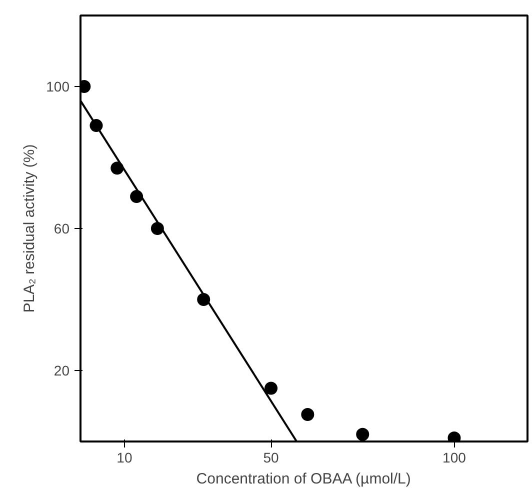  What do you see at coordinates (62, 370) in the screenshot?
I see `y-tick-label: 20` at bounding box center [62, 370].